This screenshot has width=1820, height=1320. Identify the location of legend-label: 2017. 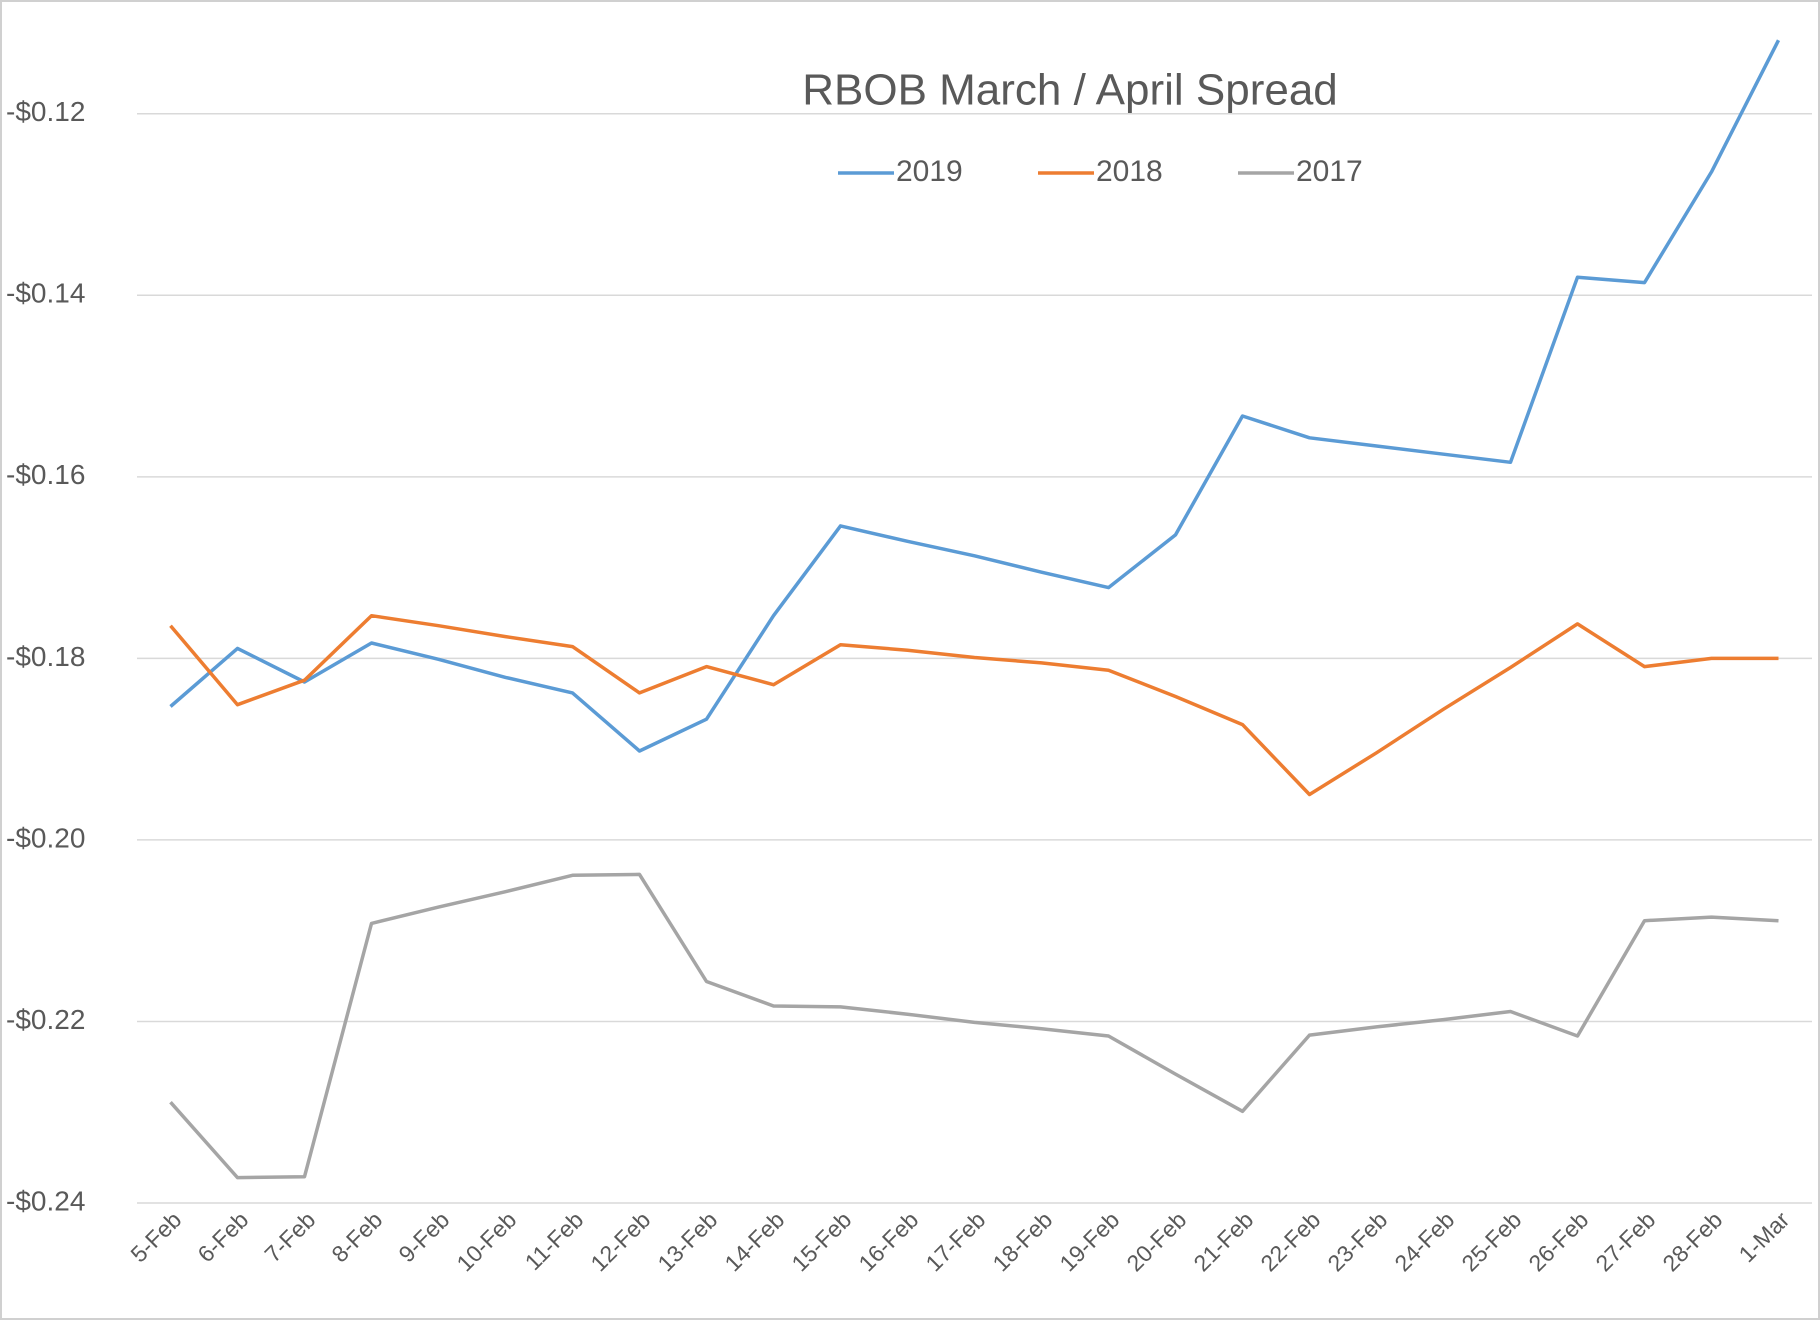
(1329, 171).